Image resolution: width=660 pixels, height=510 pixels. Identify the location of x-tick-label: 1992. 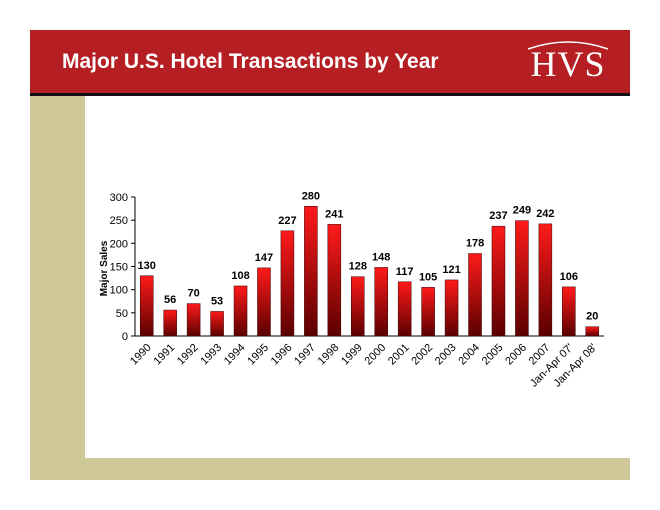
(188, 355).